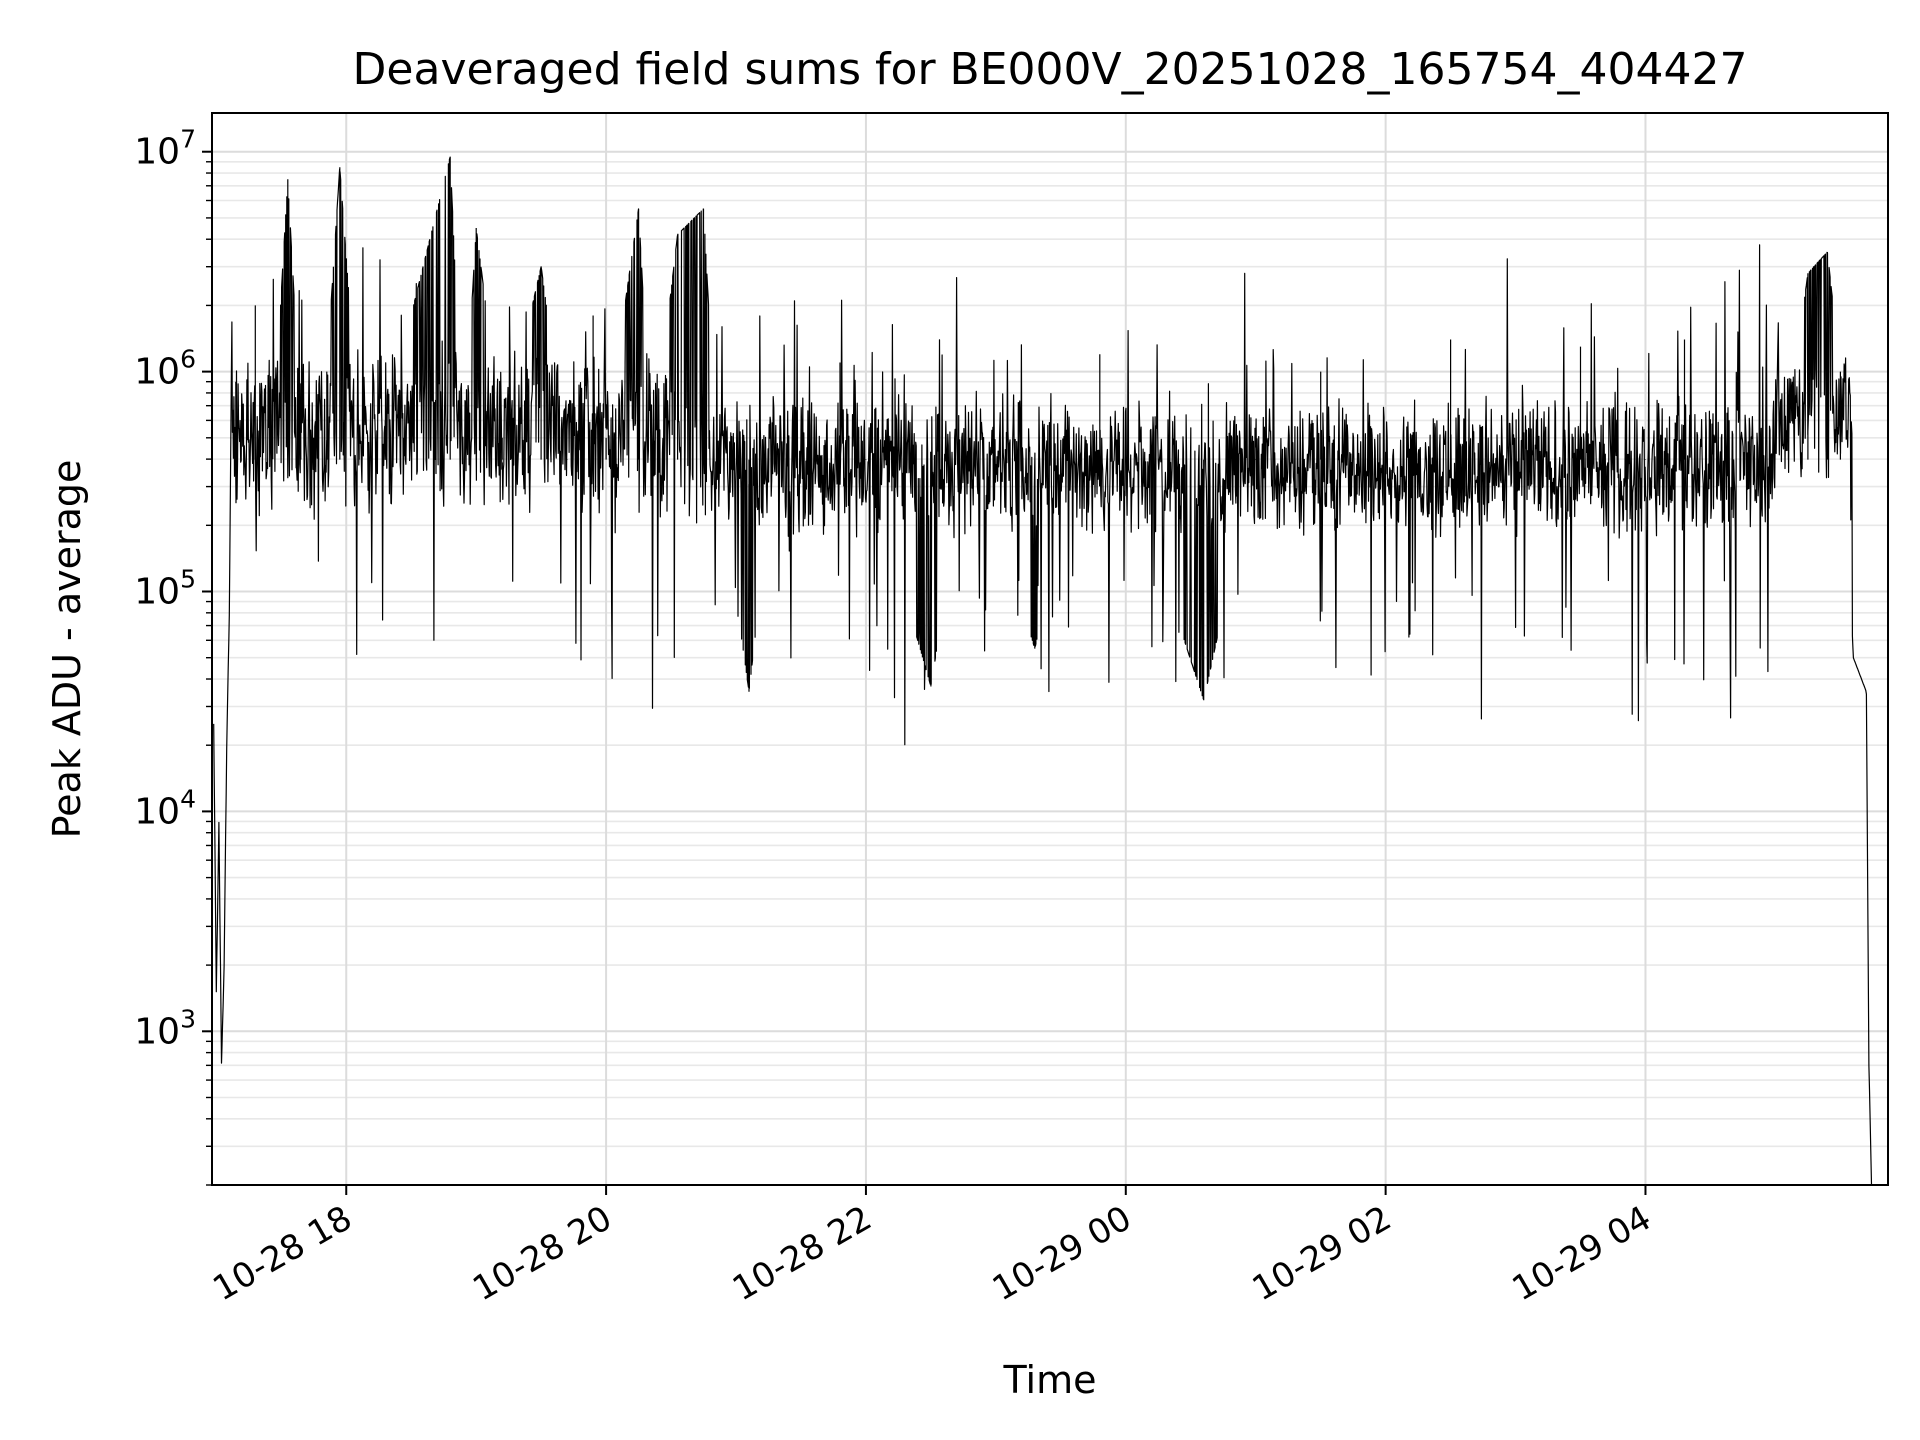  Describe the element at coordinates (165, 589) in the screenshot. I see `y-tick-label: 10⁵` at that location.